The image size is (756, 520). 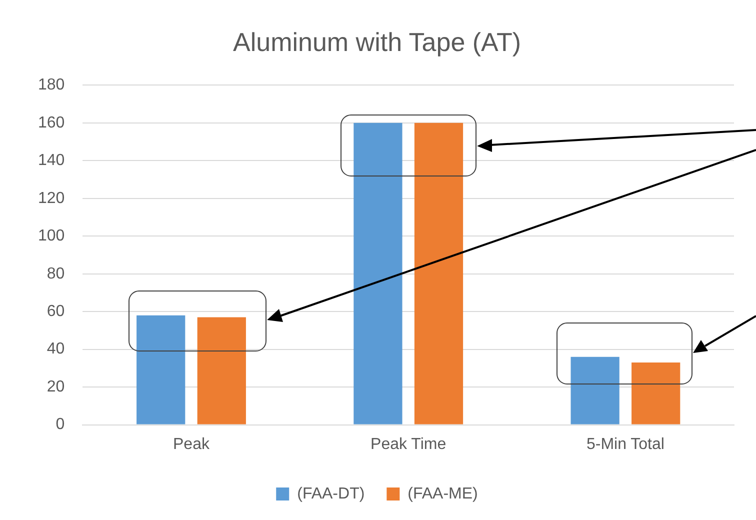 I want to click on x-tick-label: 5-Min Total, so click(x=625, y=444).